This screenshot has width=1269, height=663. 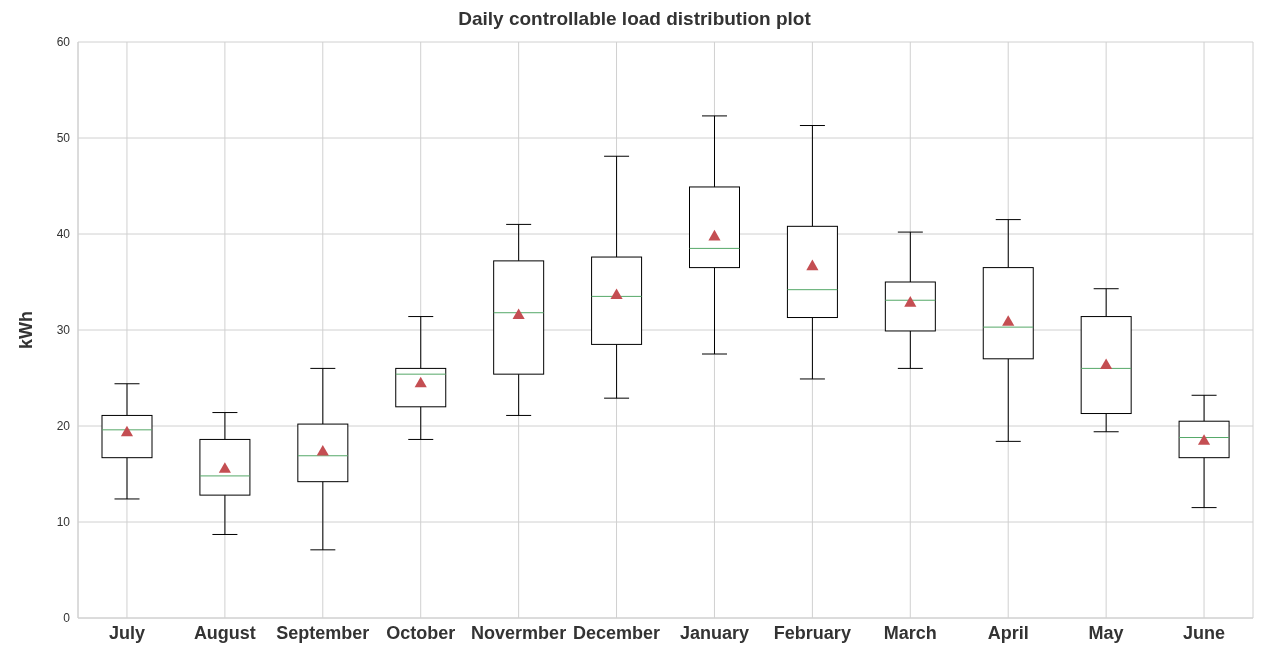 I want to click on y-tick-label: 10, so click(x=63, y=522).